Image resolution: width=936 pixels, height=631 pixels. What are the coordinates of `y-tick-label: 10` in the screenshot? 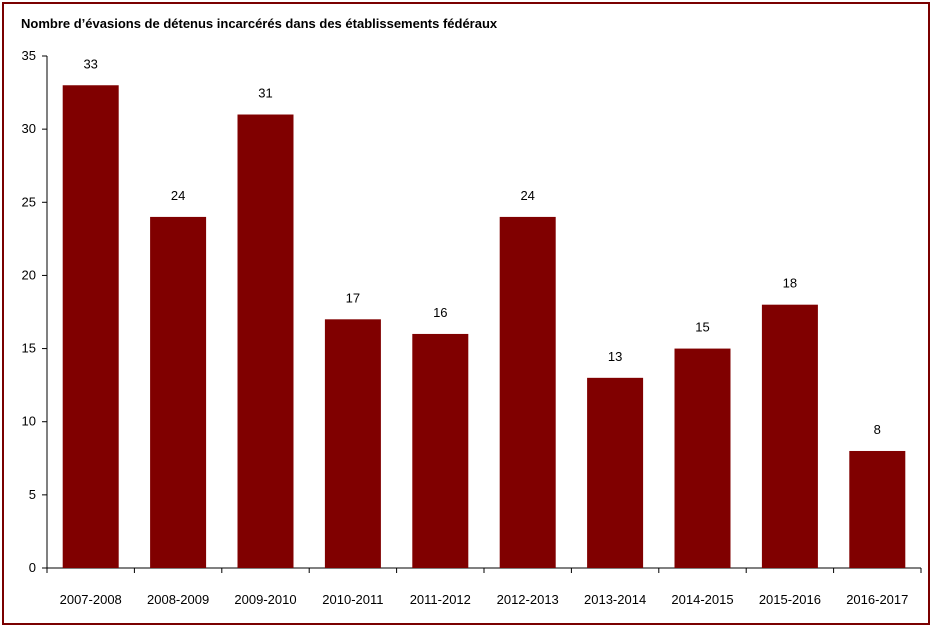 It's located at (29, 421).